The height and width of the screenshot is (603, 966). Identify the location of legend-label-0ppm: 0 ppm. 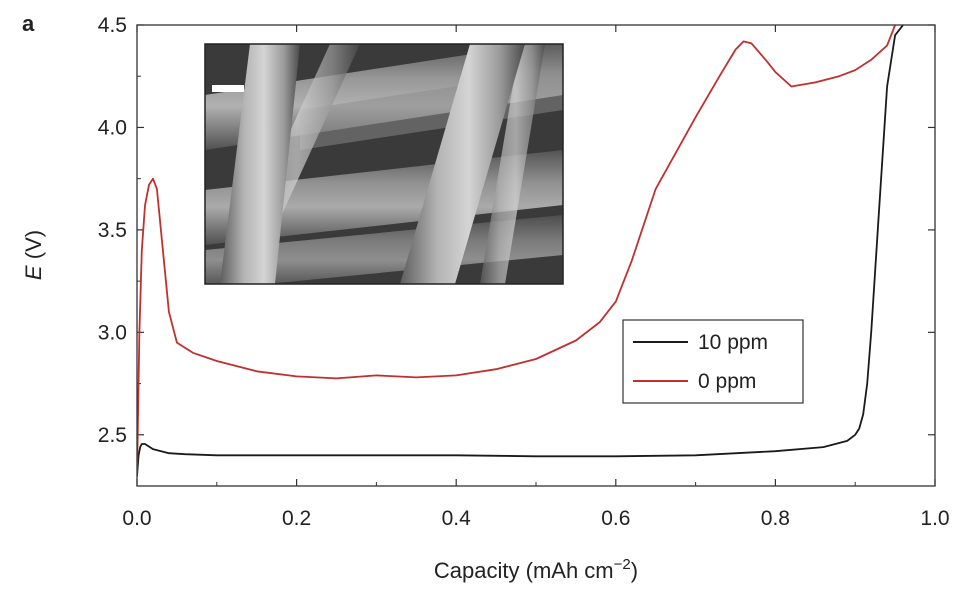
(727, 381).